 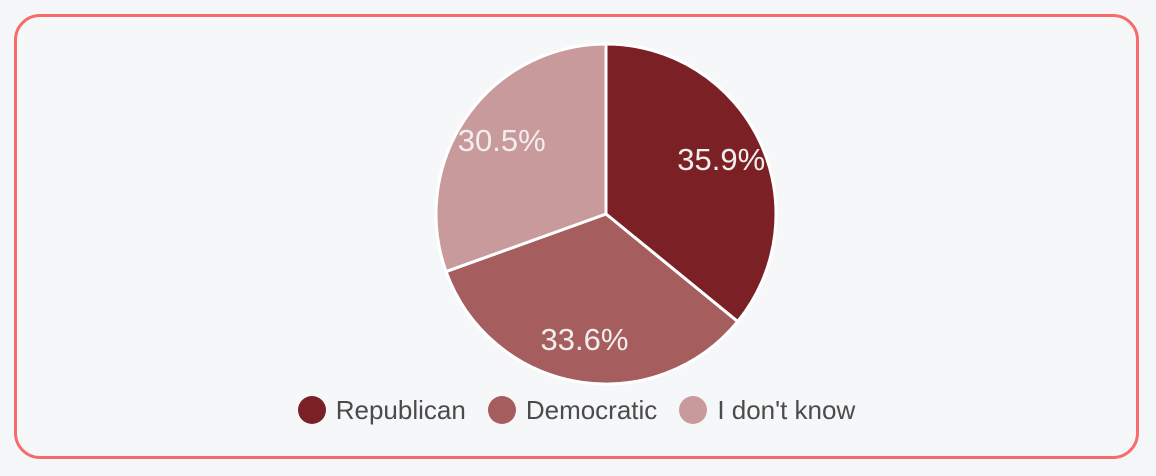 I want to click on legend-label: Democratic, so click(x=591, y=410).